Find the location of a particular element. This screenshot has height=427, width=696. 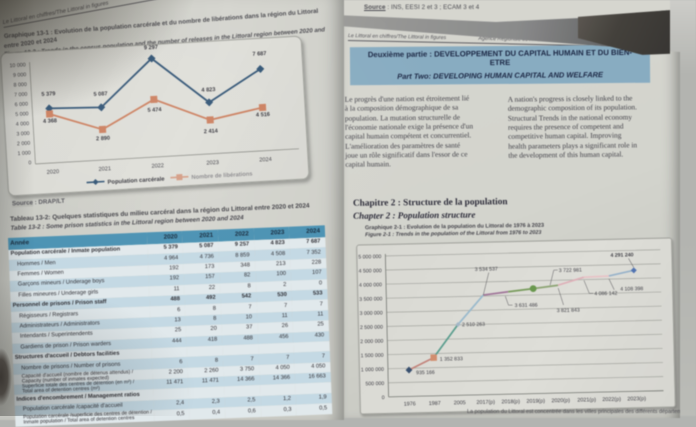

svg-text: 4 108 398 is located at coordinates (631, 289).